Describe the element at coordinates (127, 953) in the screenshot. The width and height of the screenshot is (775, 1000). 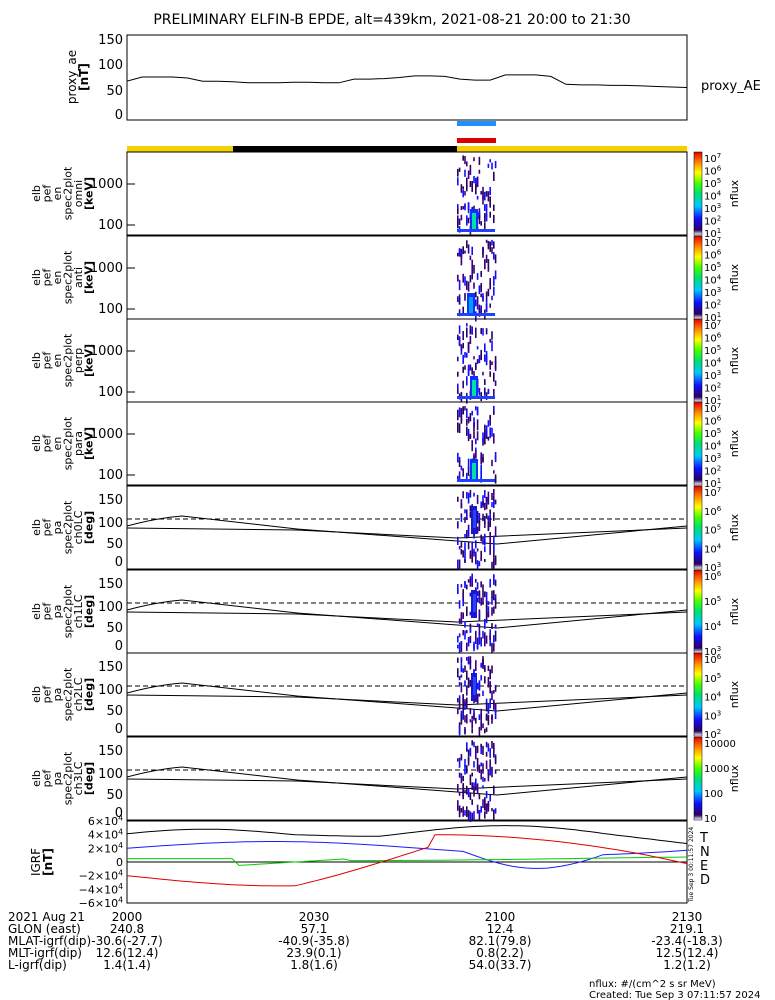
I see `orbit-row-value: 12.6(12.4)` at that location.